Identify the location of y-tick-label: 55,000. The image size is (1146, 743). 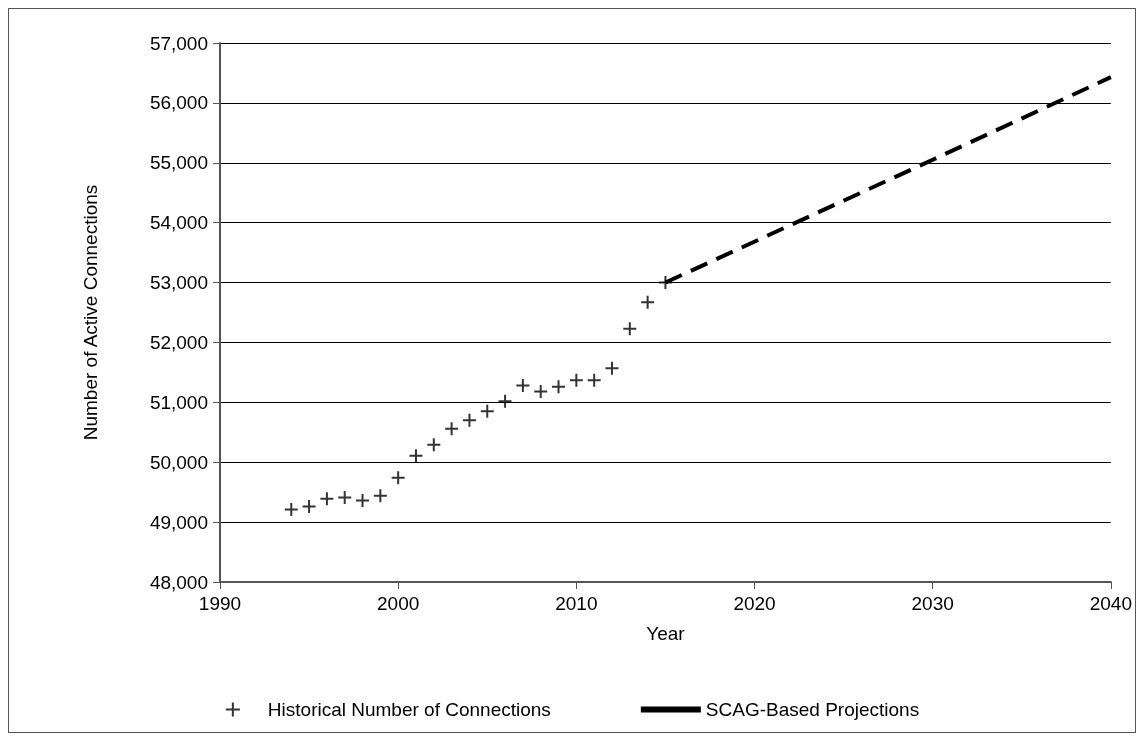
(178, 163).